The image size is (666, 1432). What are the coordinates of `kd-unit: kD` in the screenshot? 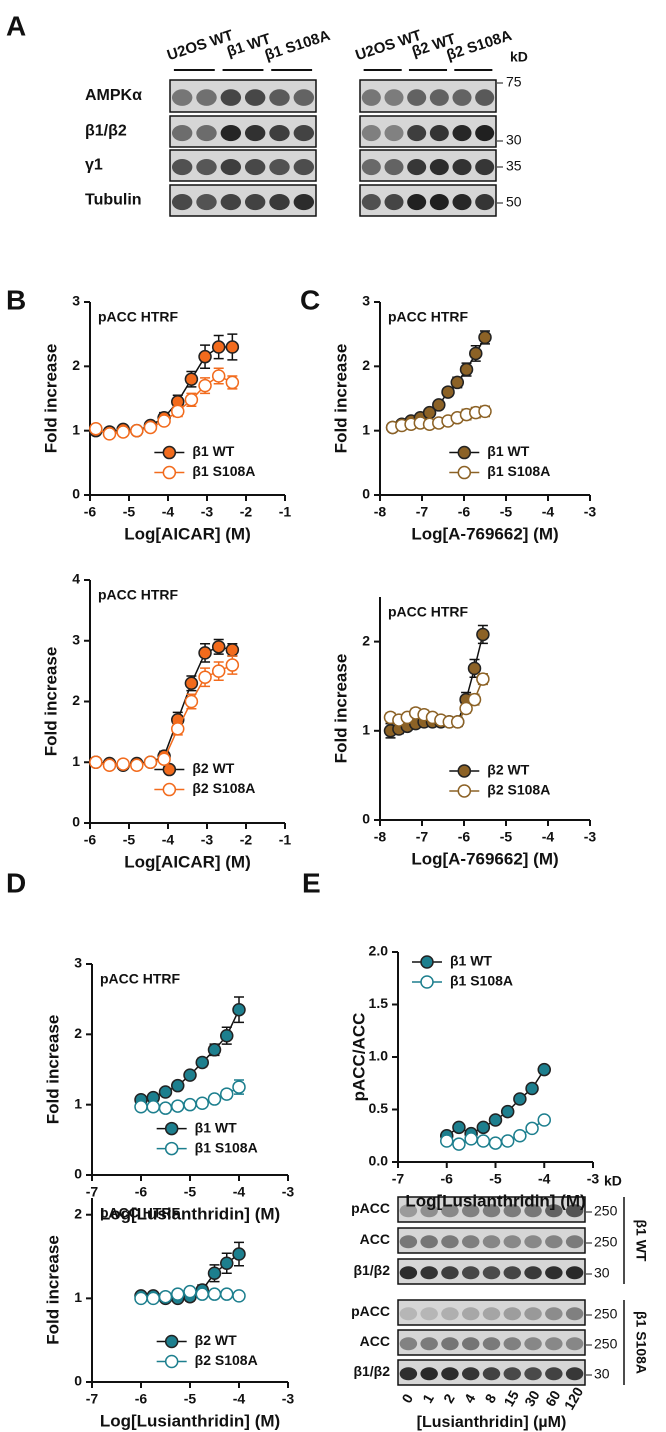 It's located at (613, 1181).